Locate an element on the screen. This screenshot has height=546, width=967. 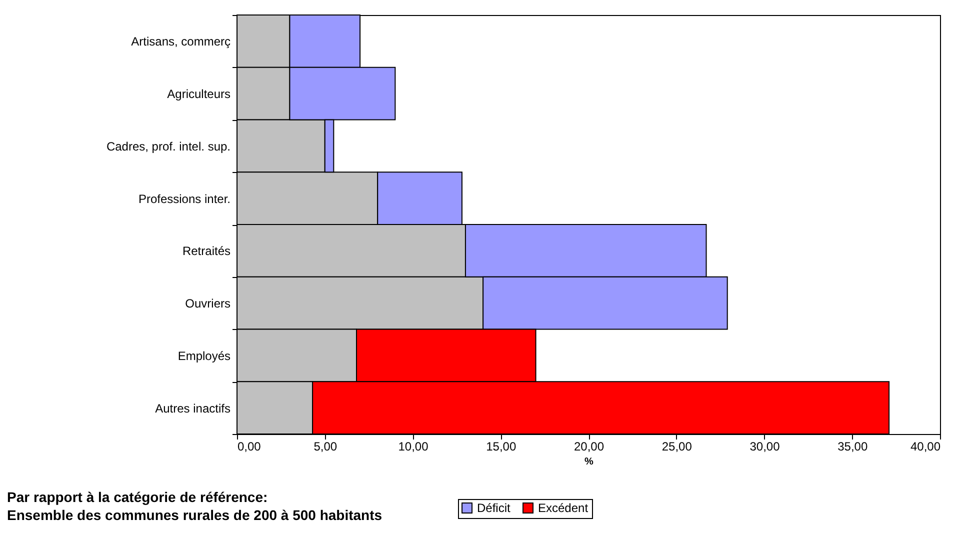
x-tick-label: 30,00 is located at coordinates (765, 447).